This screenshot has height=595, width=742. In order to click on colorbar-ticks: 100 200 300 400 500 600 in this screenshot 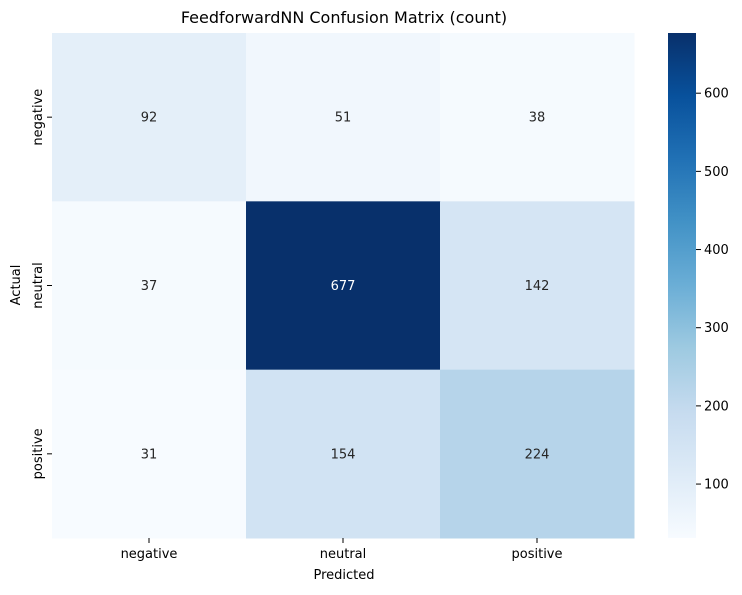, I will do `click(712, 290)`.